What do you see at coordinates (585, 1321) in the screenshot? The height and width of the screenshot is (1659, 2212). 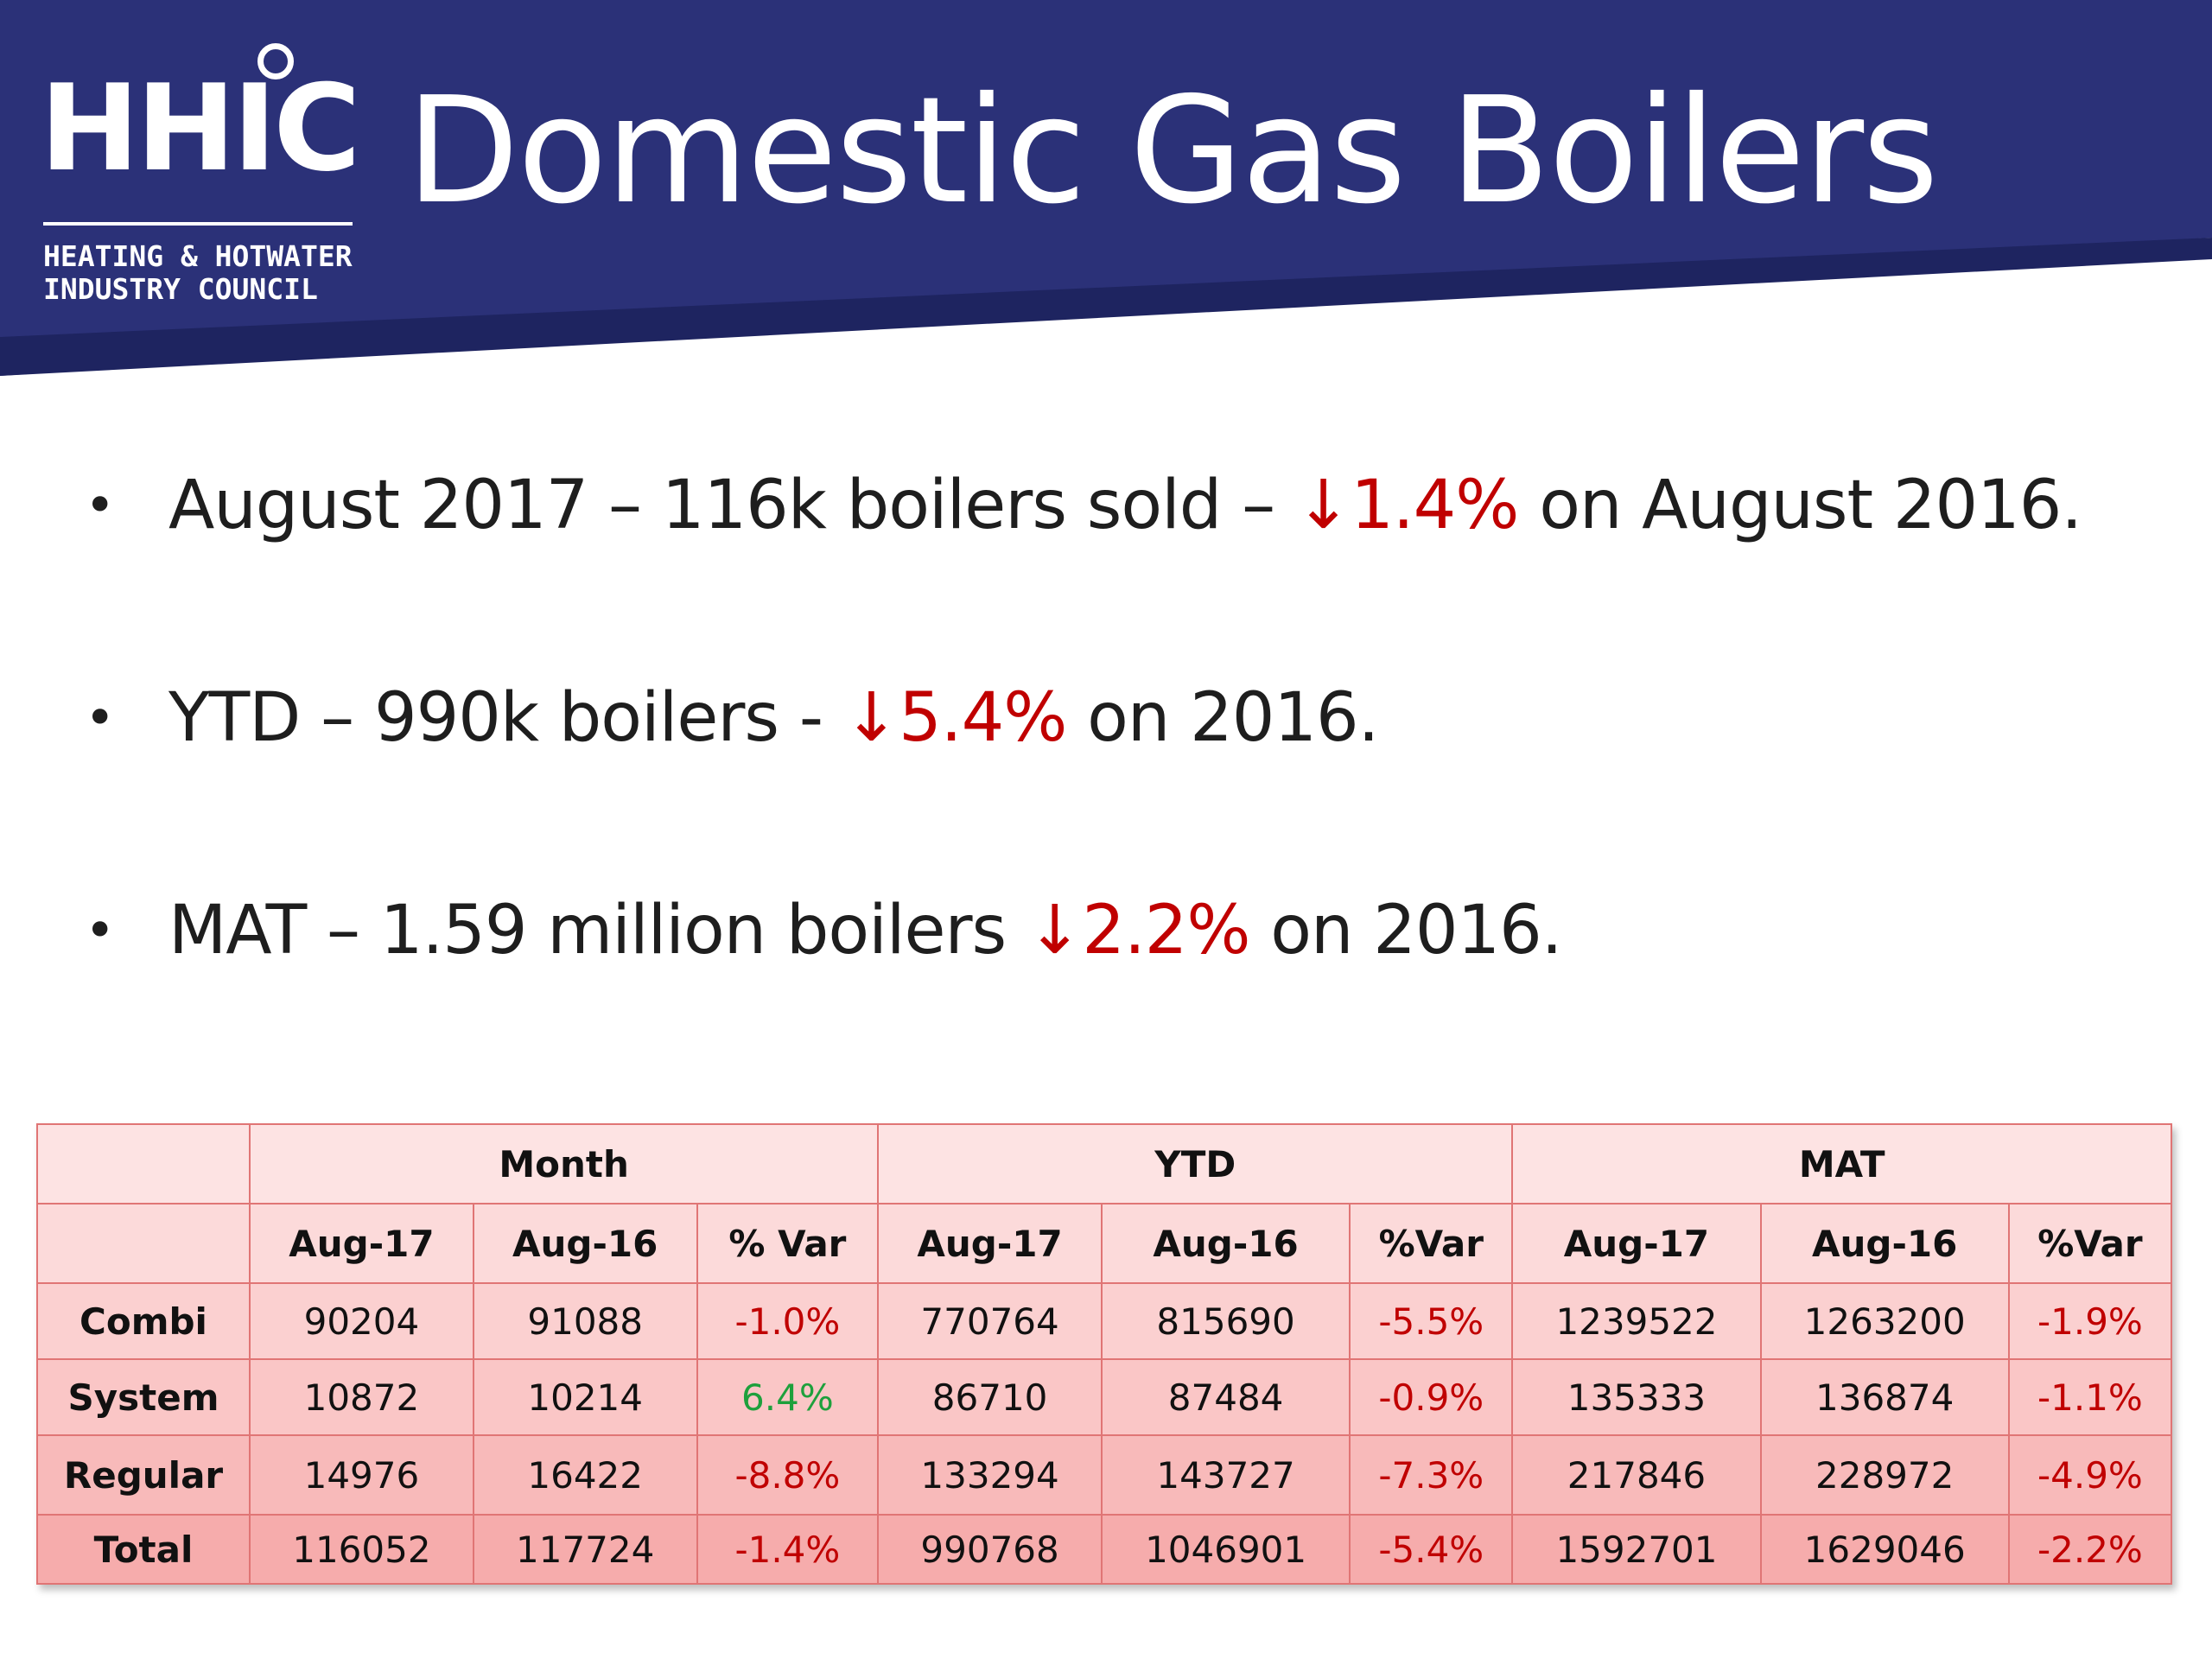 I see `table-cell: 91088` at bounding box center [585, 1321].